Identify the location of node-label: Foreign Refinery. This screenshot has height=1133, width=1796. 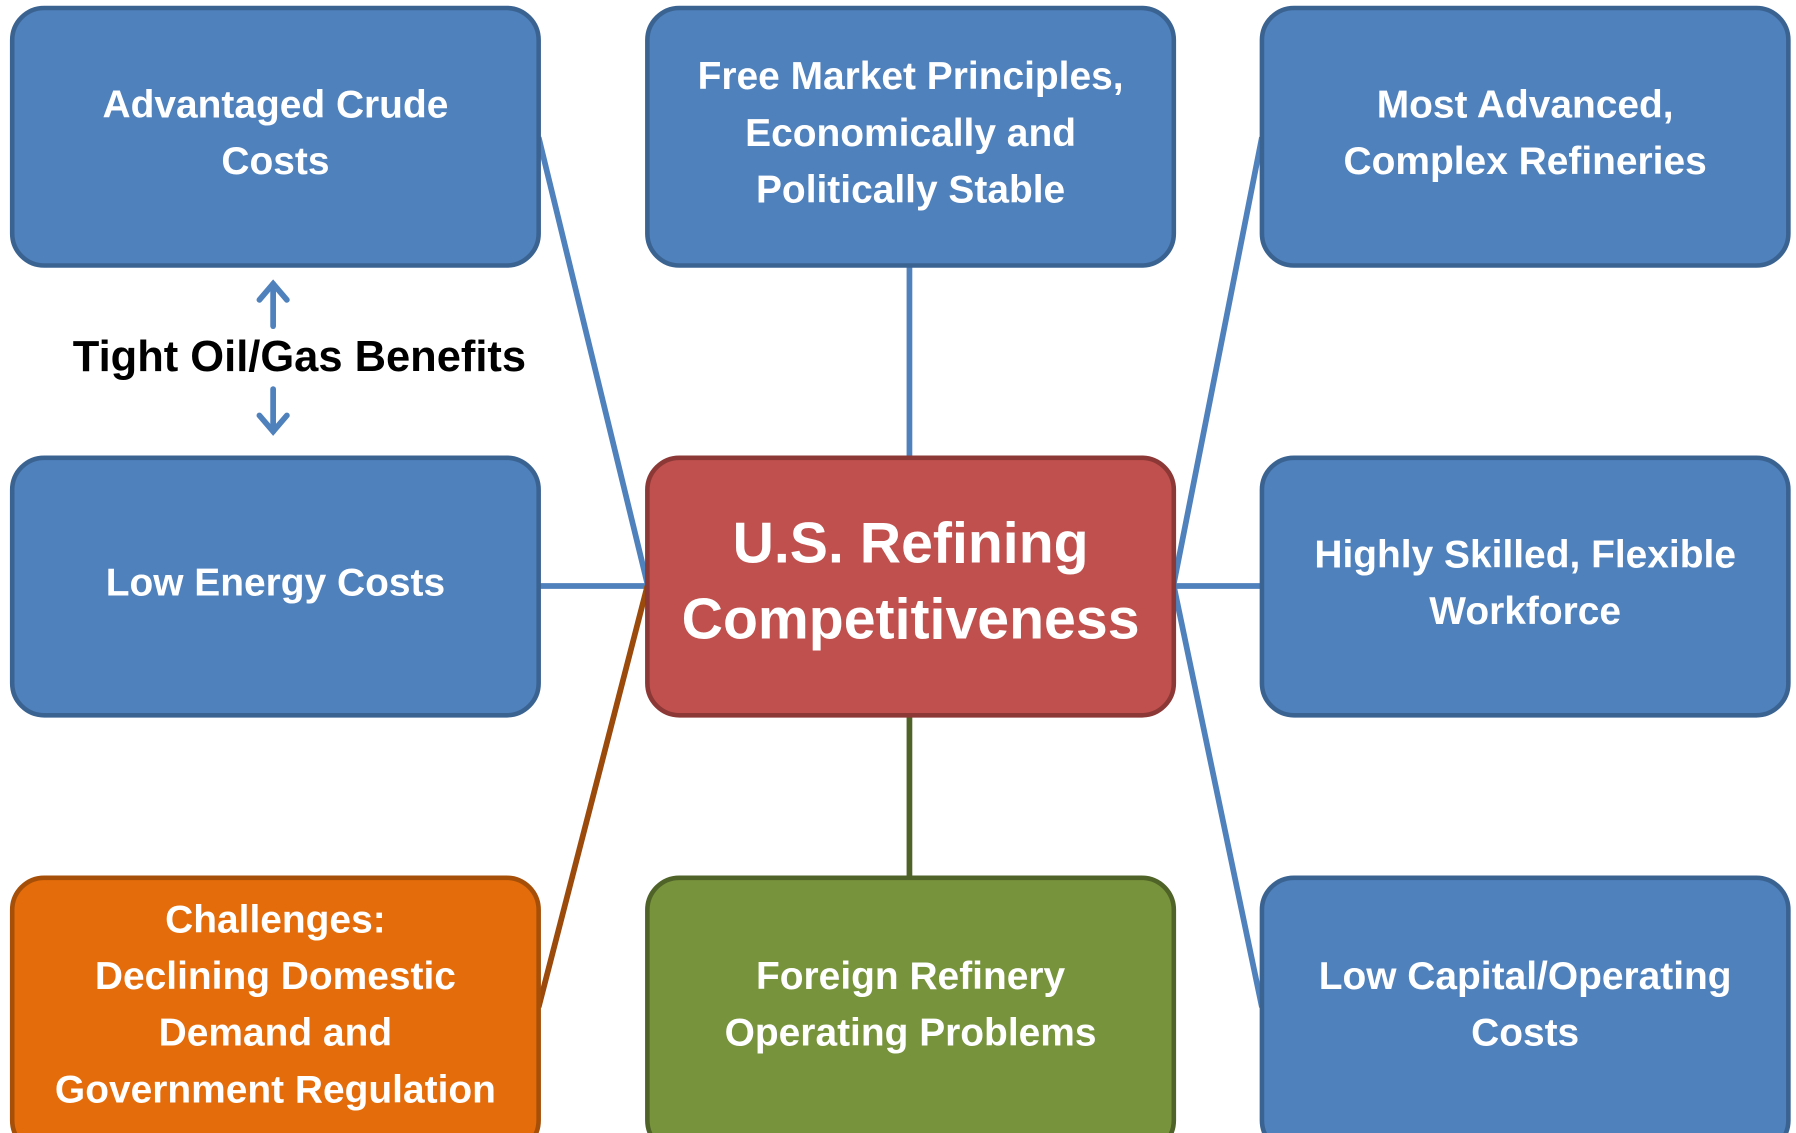
(911, 976).